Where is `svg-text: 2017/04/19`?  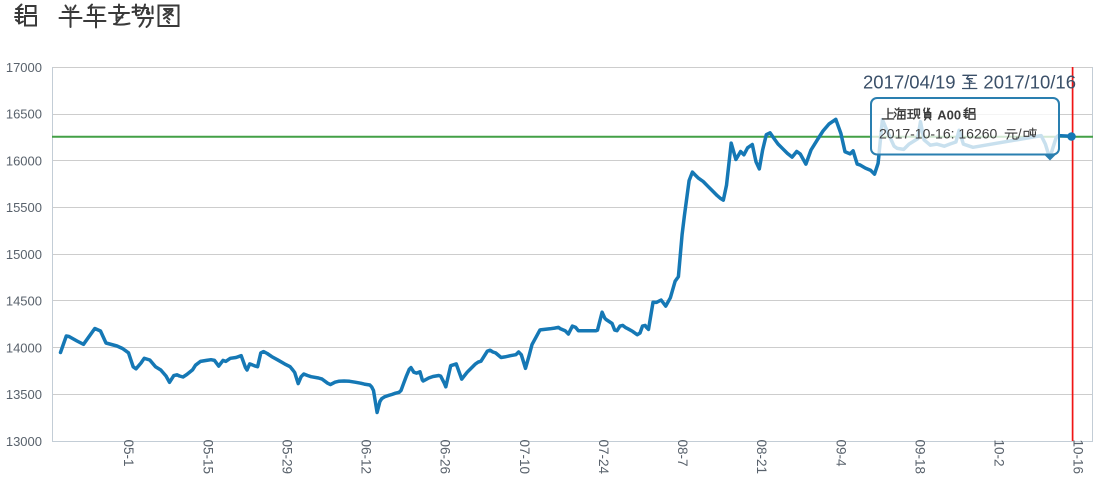
svg-text: 2017/04/19 is located at coordinates (909, 82).